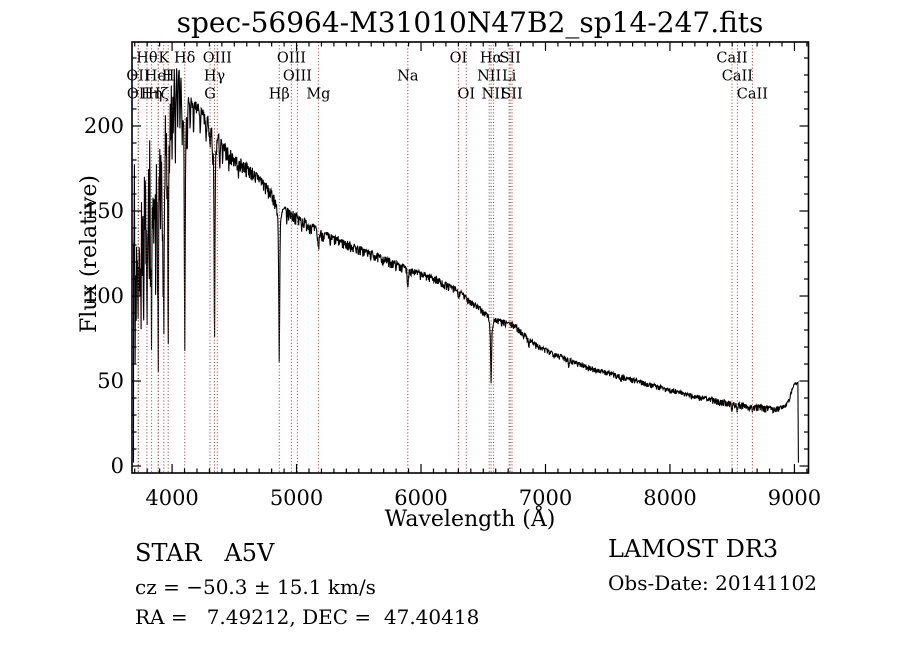  What do you see at coordinates (255, 587) in the screenshot?
I see `cz-velocity-text: cz = −50.3 ± 15.1 km/s` at bounding box center [255, 587].